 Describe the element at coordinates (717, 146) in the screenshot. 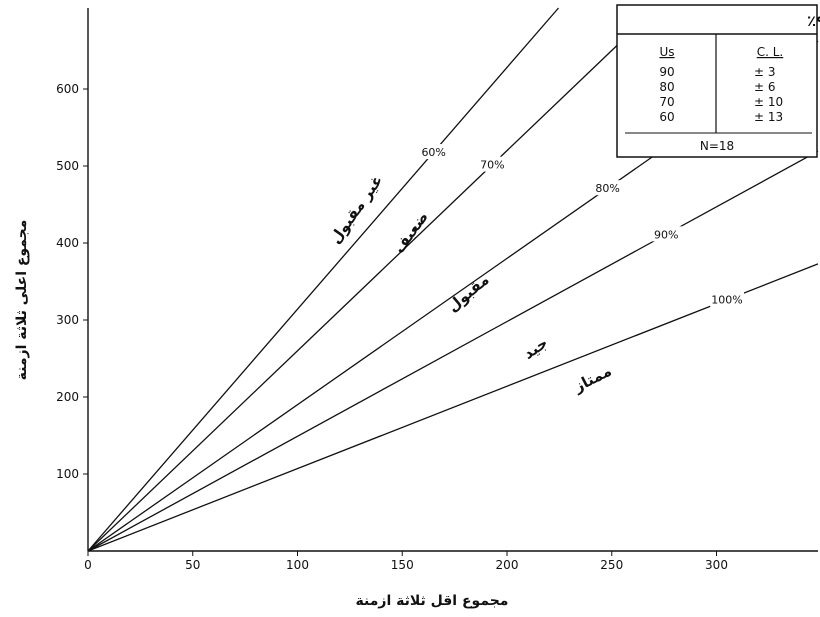

I see `table-footer: N=18` at that location.